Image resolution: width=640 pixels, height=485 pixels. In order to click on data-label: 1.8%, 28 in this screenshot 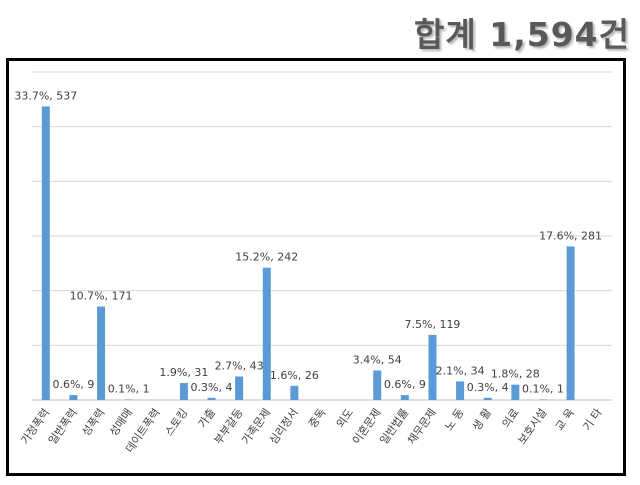, I will do `click(515, 374)`.